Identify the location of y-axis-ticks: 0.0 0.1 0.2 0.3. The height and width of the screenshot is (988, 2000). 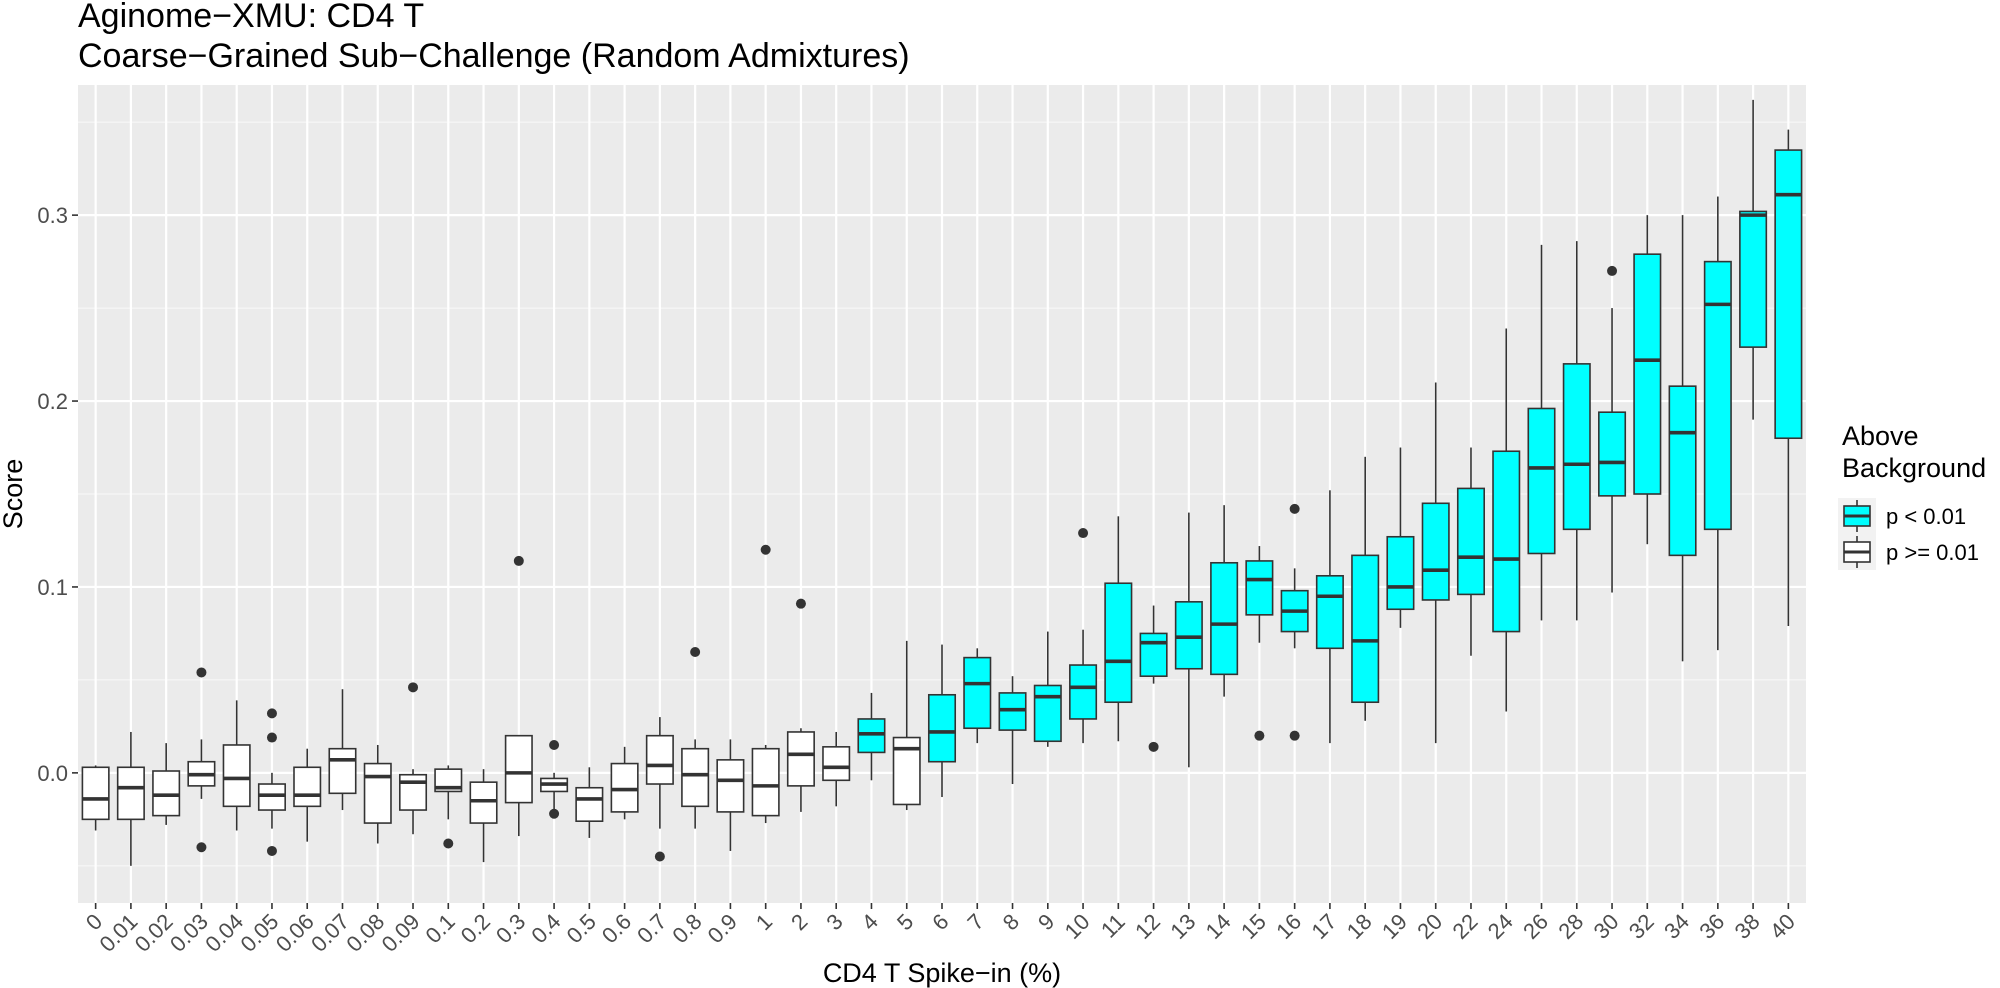
(57, 494).